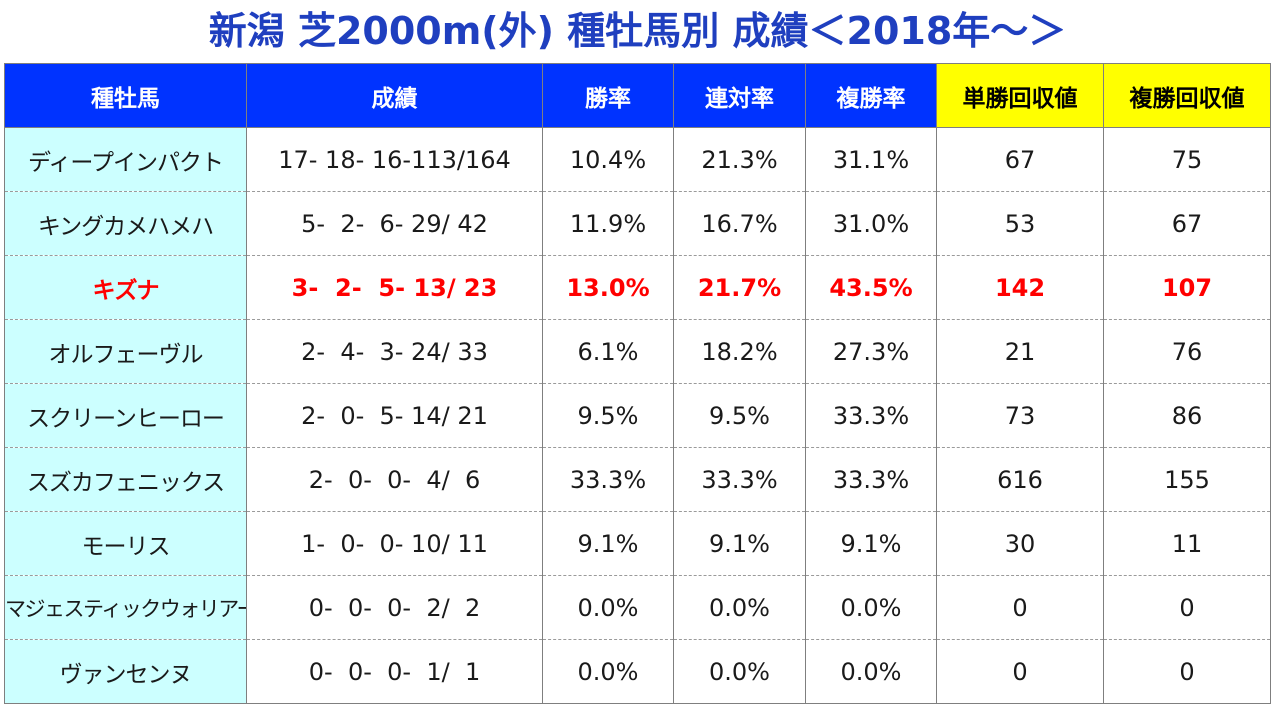 The height and width of the screenshot is (706, 1275). What do you see at coordinates (871, 95) in the screenshot?
I see `header-place-rate: 複勝率` at bounding box center [871, 95].